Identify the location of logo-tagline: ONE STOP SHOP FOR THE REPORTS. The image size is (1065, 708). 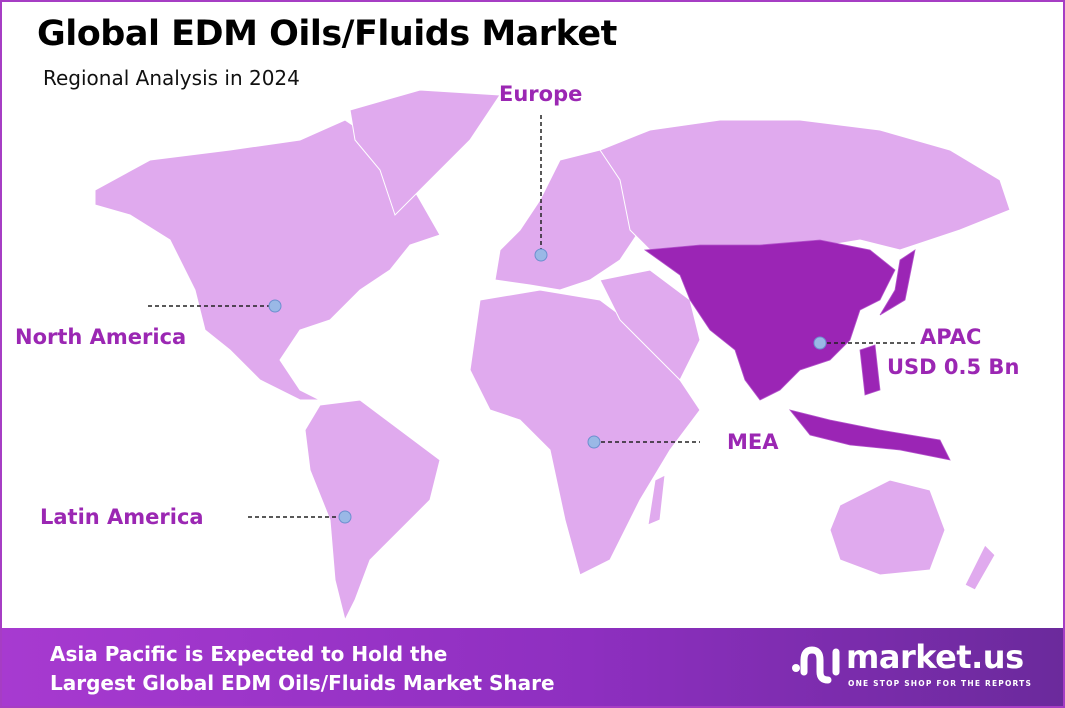
(940, 683).